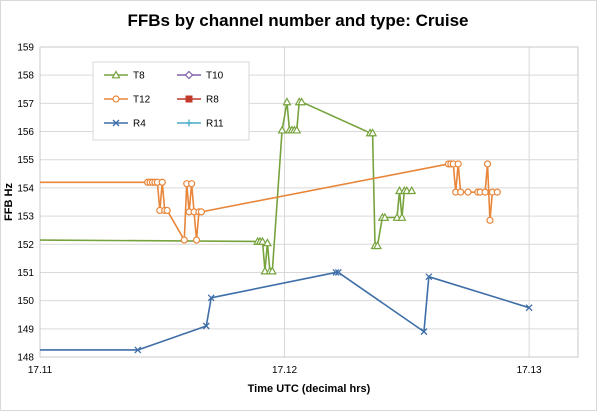  What do you see at coordinates (189, 75) in the screenshot?
I see `legend-marker-t10` at bounding box center [189, 75].